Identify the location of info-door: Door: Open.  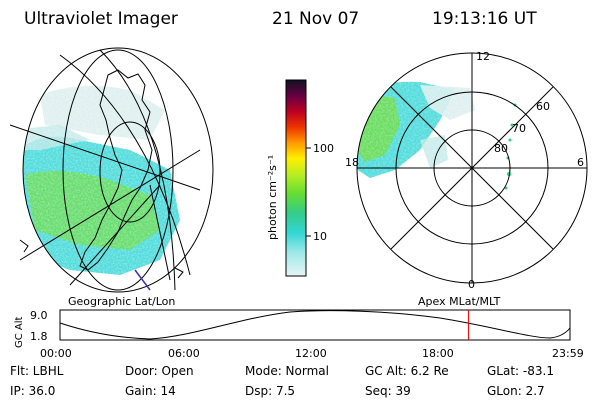
(159, 371).